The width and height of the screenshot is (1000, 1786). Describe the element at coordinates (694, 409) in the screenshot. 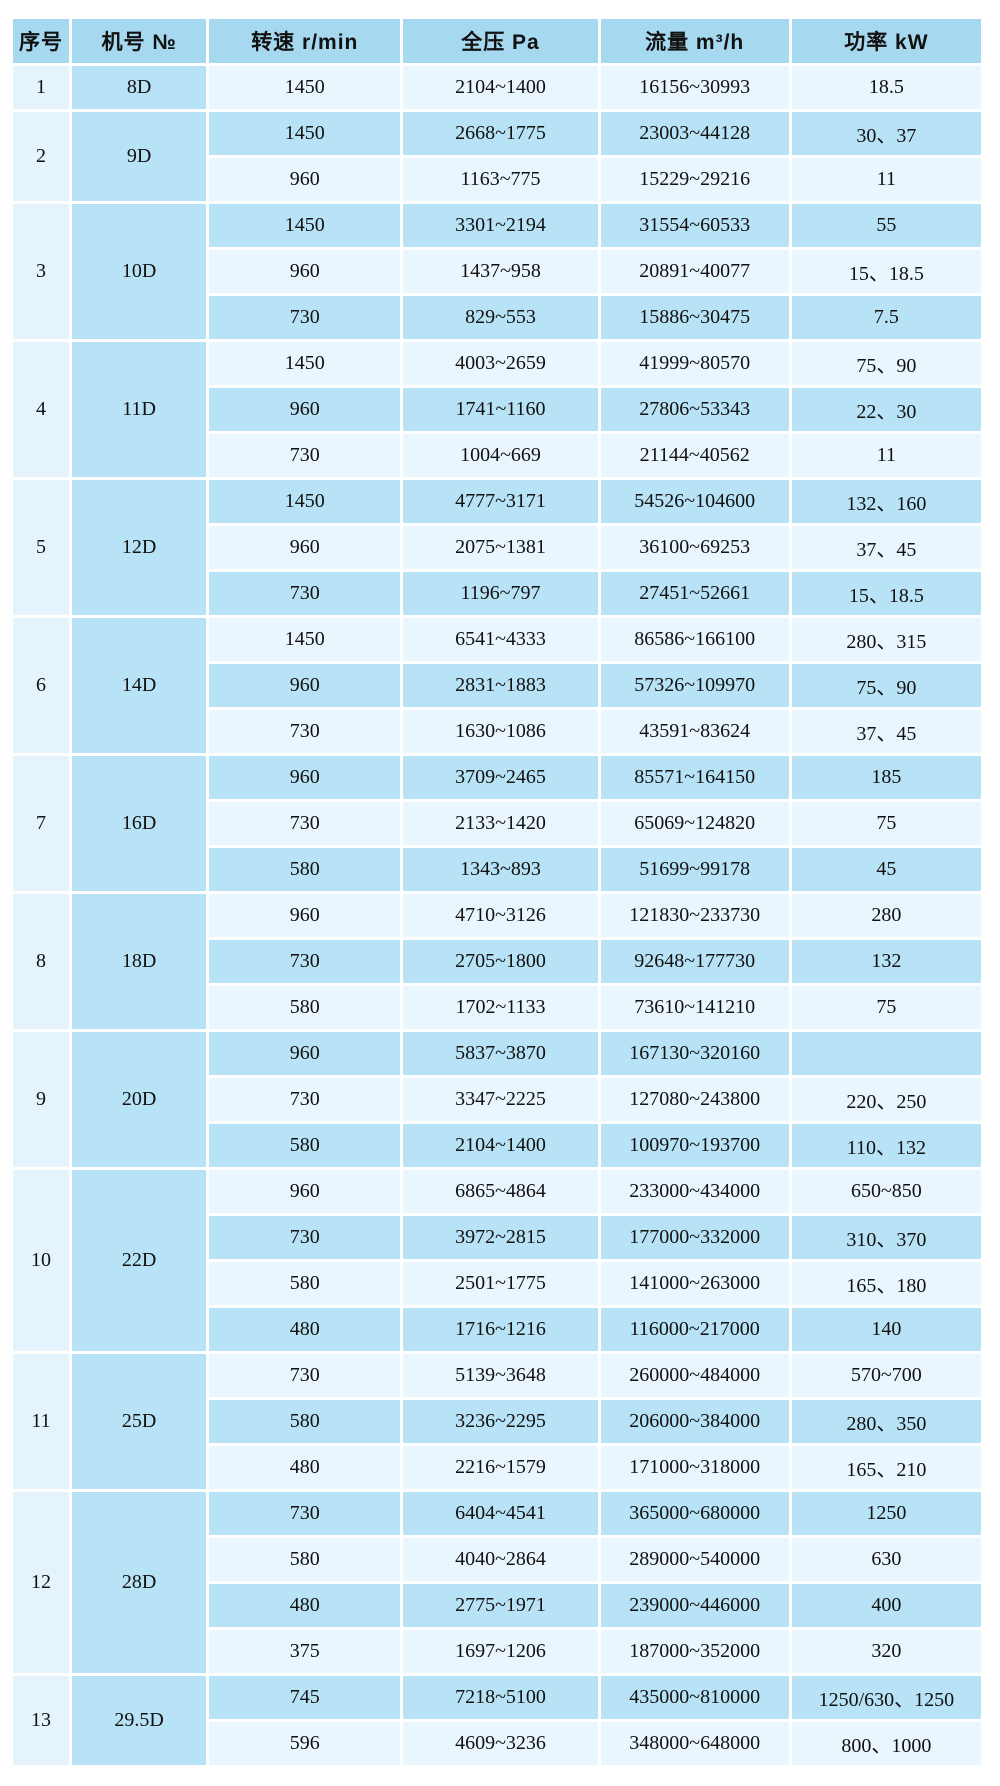

I see `flow-cell: 27806~53343` at that location.